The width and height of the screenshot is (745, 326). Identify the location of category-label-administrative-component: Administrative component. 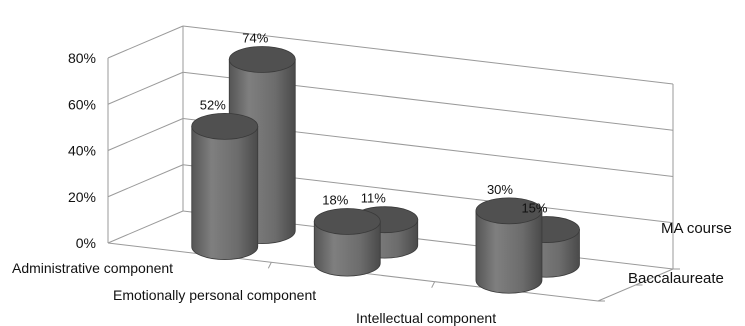
(92, 268).